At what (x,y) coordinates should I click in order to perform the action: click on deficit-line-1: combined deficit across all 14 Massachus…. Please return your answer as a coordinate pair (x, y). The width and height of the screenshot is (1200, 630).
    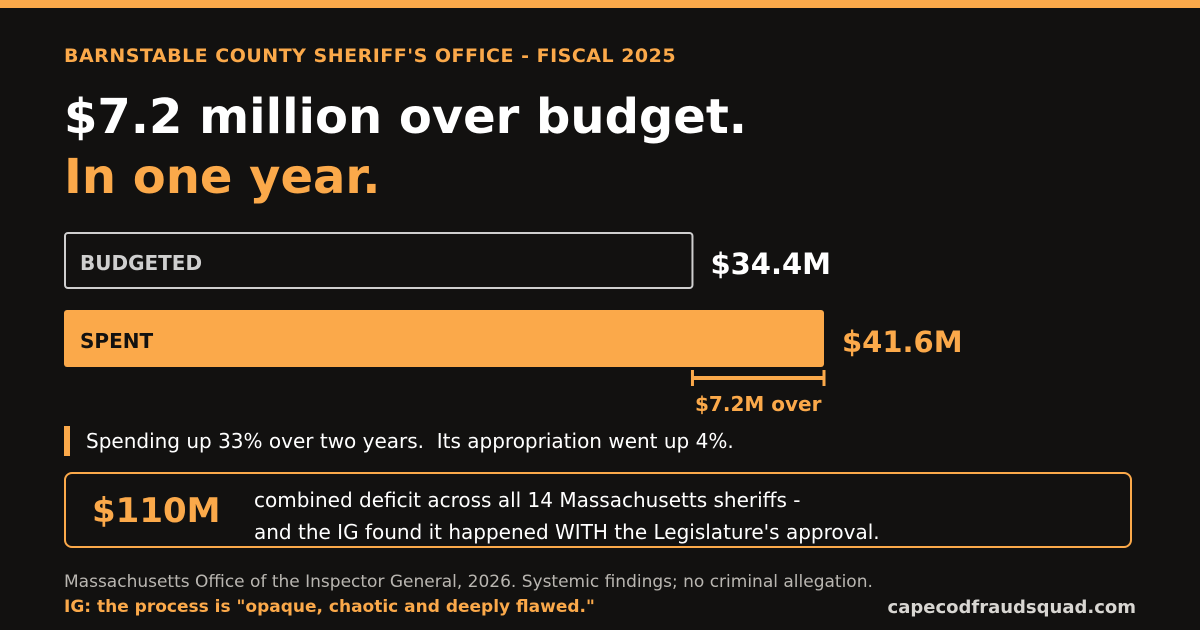
    Looking at the image, I should click on (527, 500).